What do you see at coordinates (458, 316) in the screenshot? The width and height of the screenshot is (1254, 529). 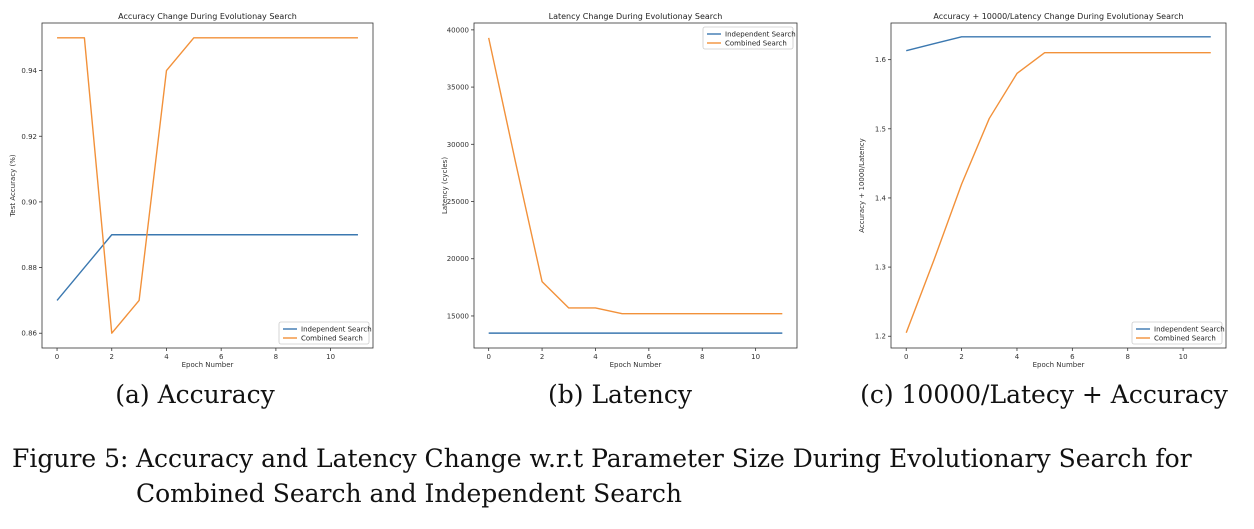 I see `y-tick-label: 15000` at bounding box center [458, 316].